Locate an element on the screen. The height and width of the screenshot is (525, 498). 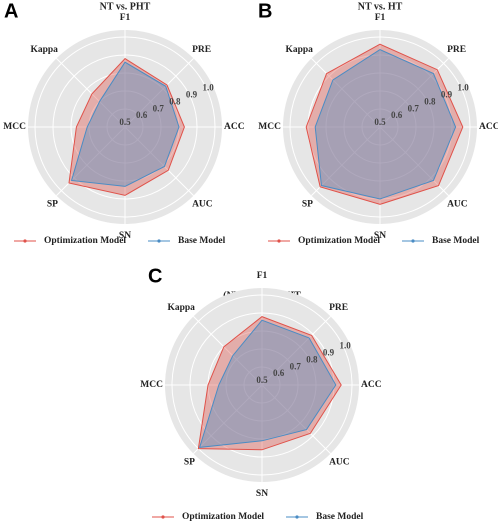
panel-label: C is located at coordinates (155, 276).